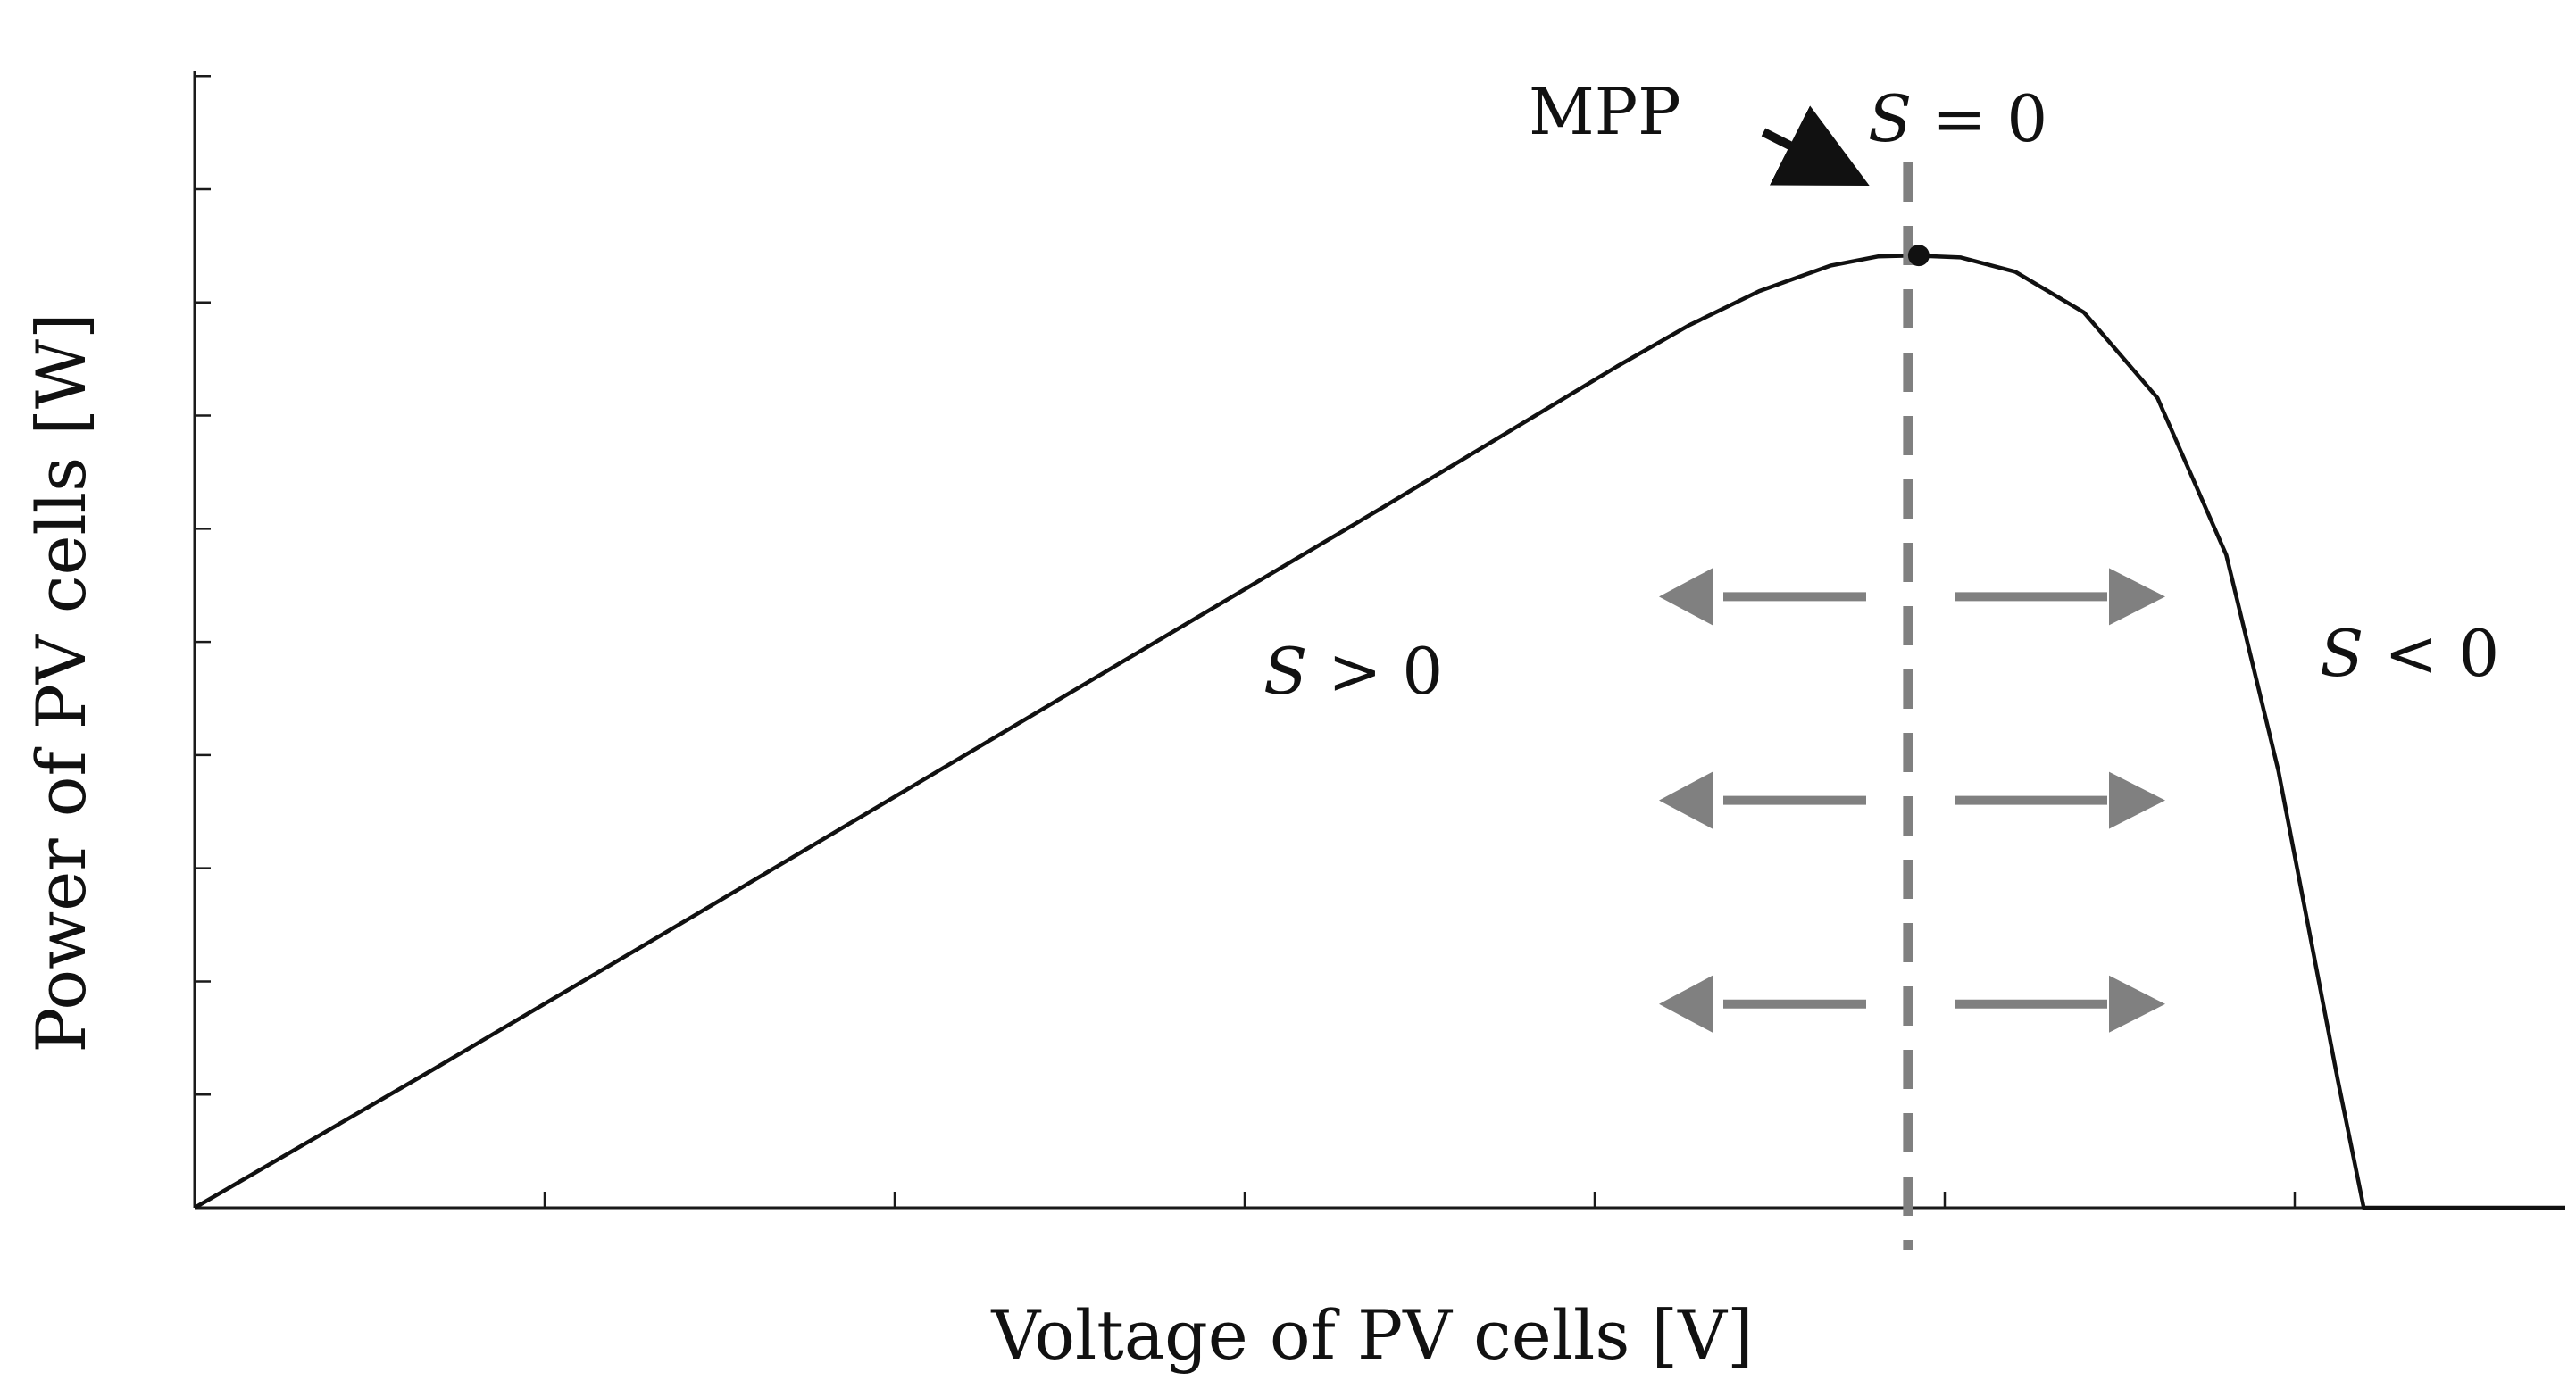  I want to click on s-zero-label: S = 0, so click(1957, 118).